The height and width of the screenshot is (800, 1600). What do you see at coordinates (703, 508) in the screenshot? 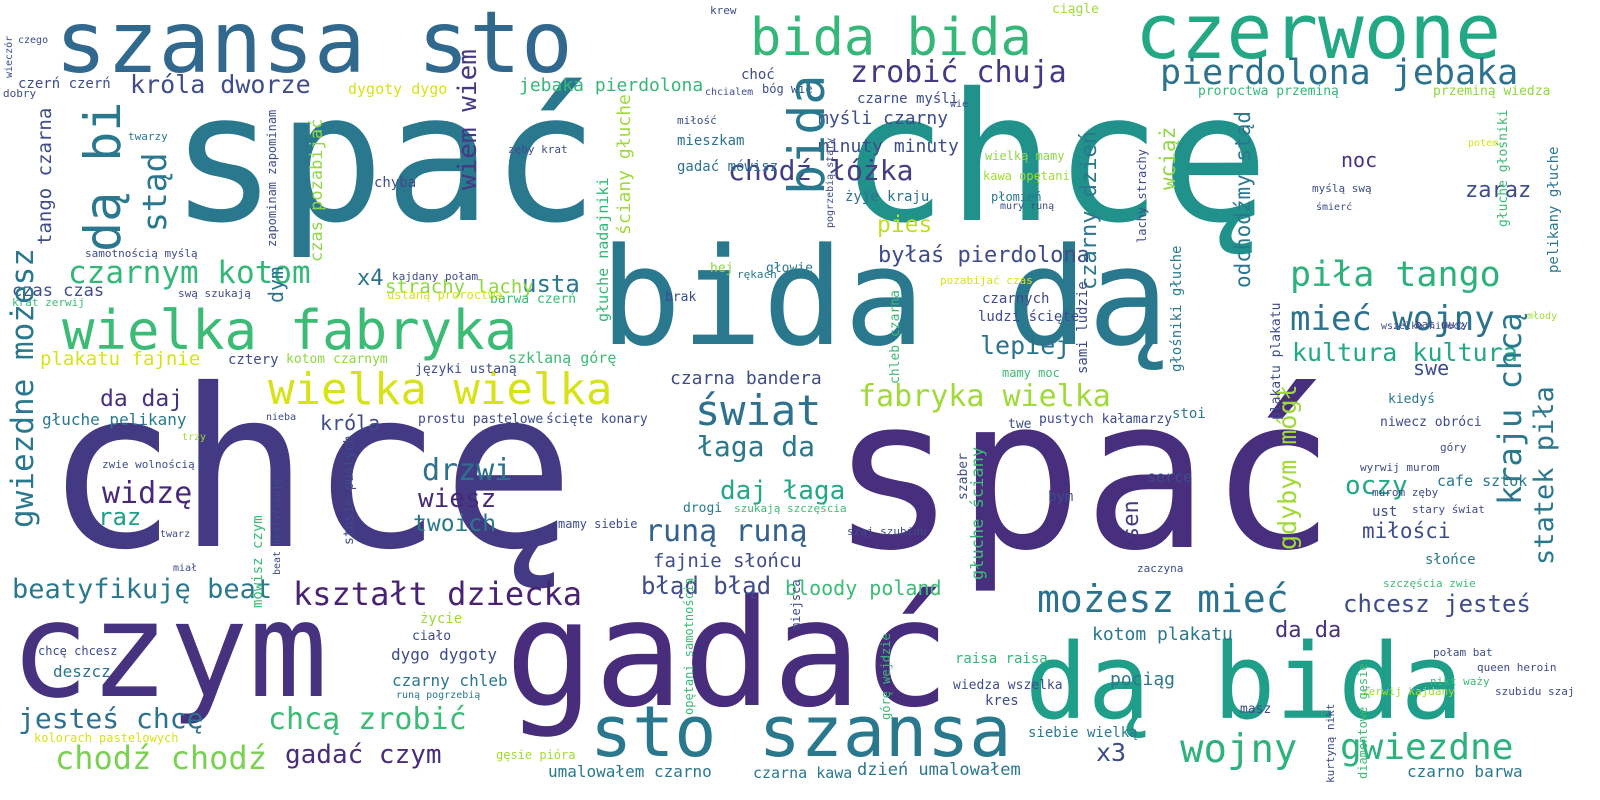
I see `cloud-word: drogi` at bounding box center [703, 508].